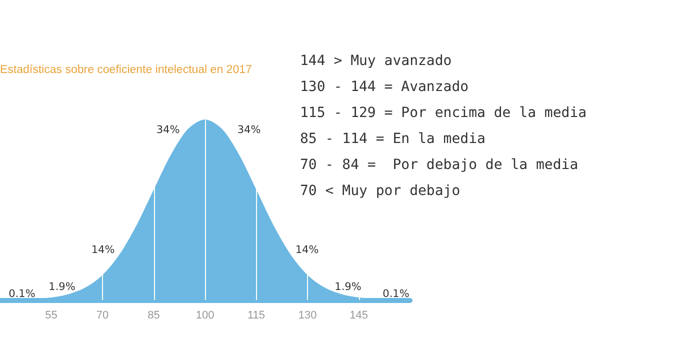 This screenshot has height=356, width=679. I want to click on x-tick-label: 70, so click(102, 316).